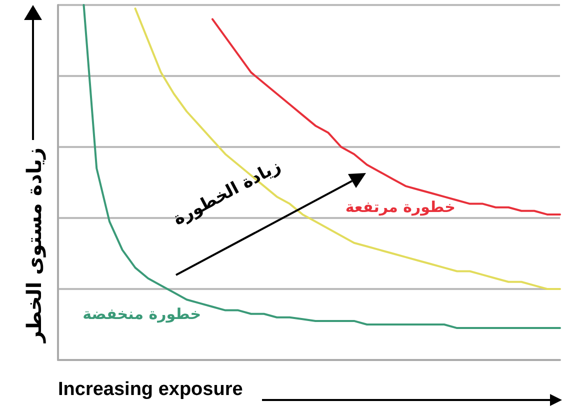  Describe the element at coordinates (34, 246) in the screenshot. I see `y-axis-title: زيادة مستوى الخطر` at that location.